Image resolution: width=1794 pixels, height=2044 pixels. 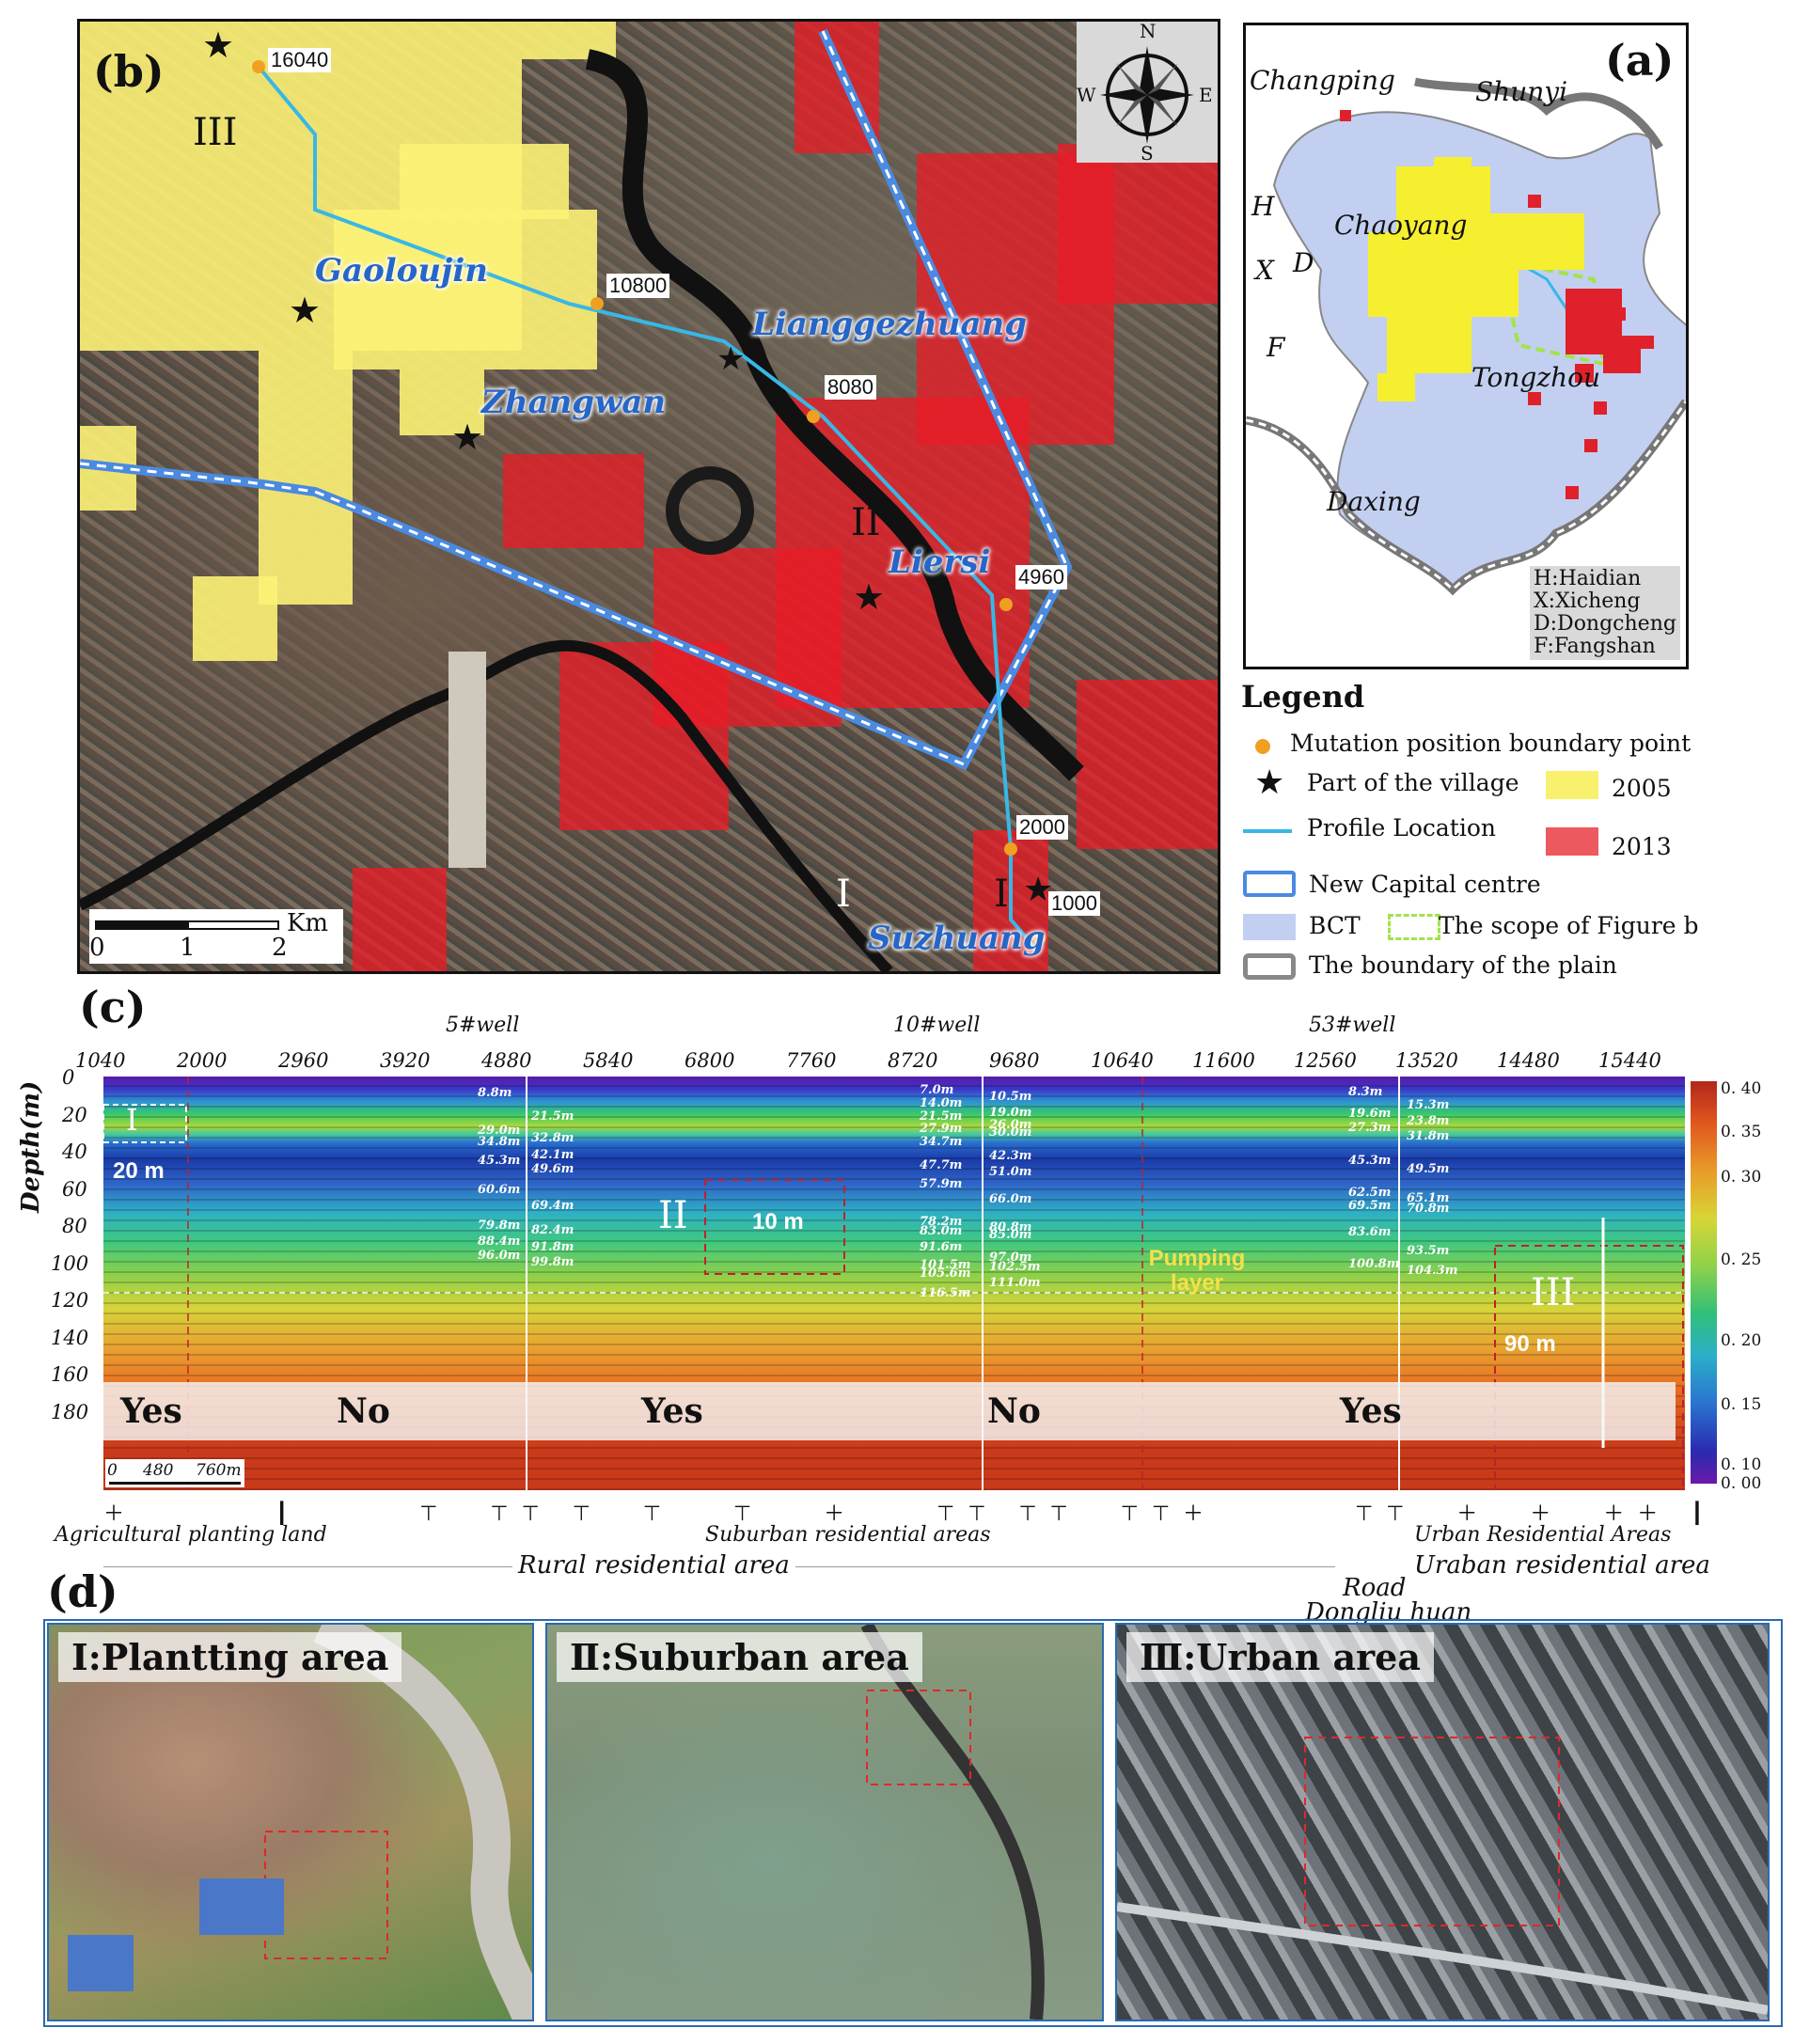 I want to click on well-depth-label: 51.0m, so click(x=1010, y=1171).